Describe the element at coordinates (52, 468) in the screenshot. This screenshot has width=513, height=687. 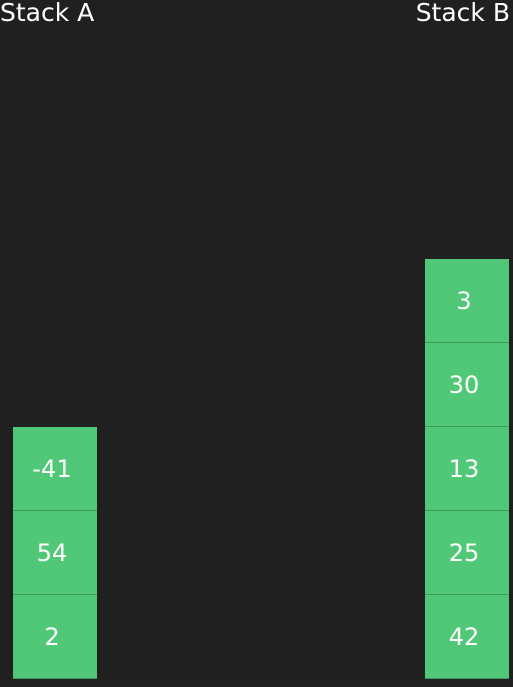
I see `stack-a-item-value: -41` at that location.